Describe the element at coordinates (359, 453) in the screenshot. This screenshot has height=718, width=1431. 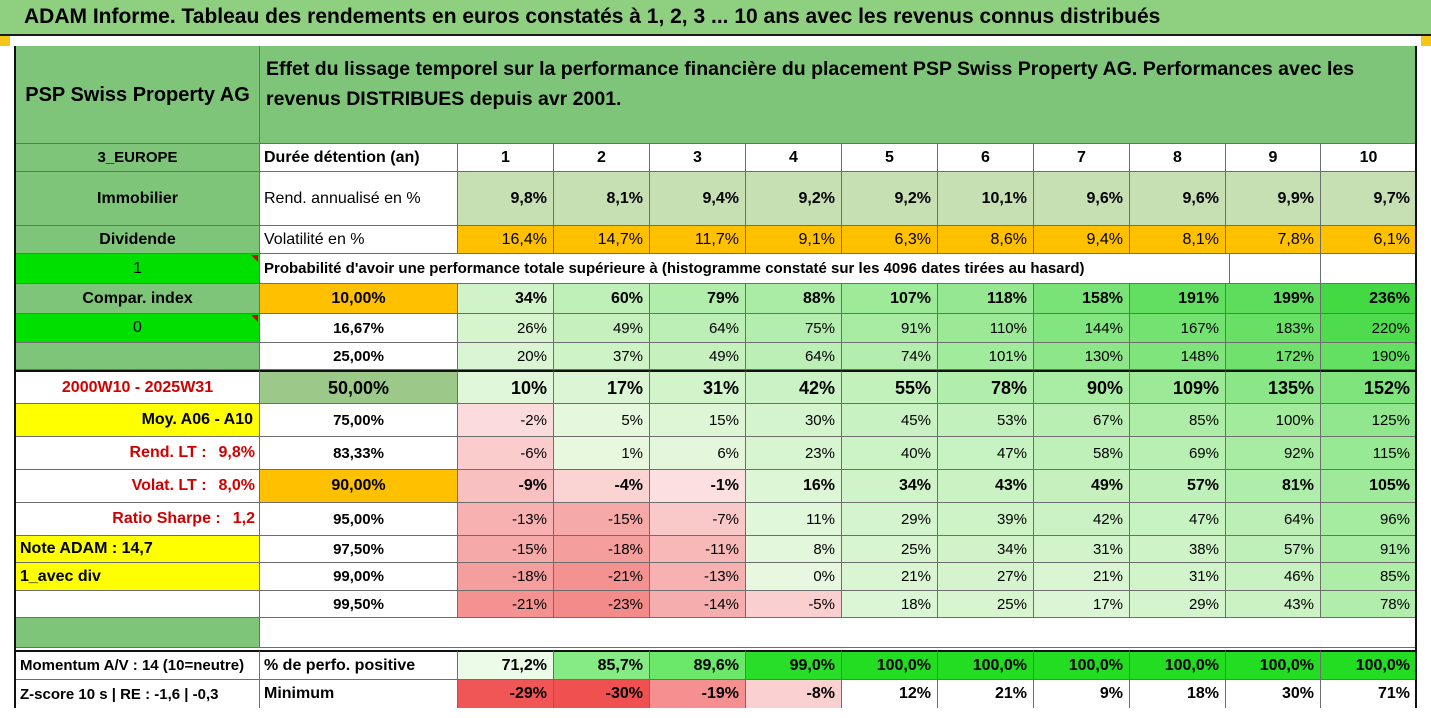
I see `probability-threshold: 83,33%` at that location.